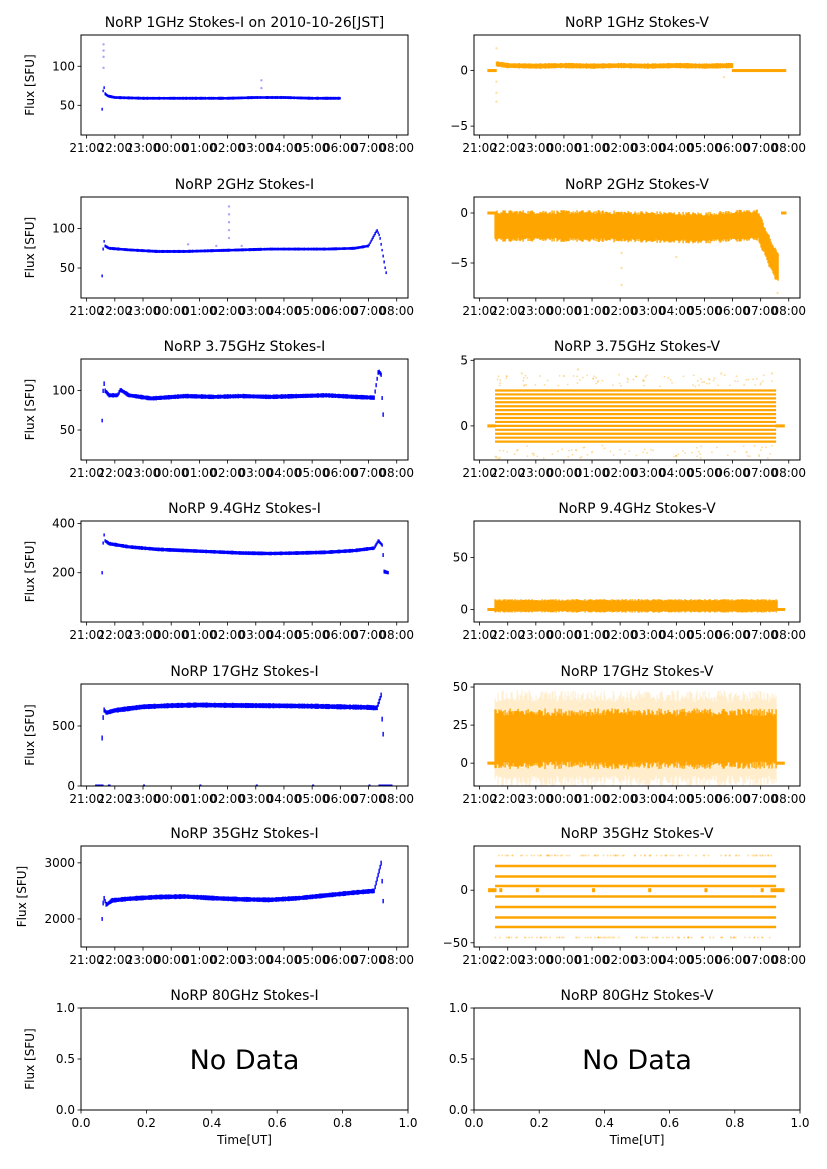 The image size is (827, 1169). Describe the element at coordinates (637, 672) in the screenshot. I see `subplot-title: NoRP 17GHz Stokes-V` at that location.